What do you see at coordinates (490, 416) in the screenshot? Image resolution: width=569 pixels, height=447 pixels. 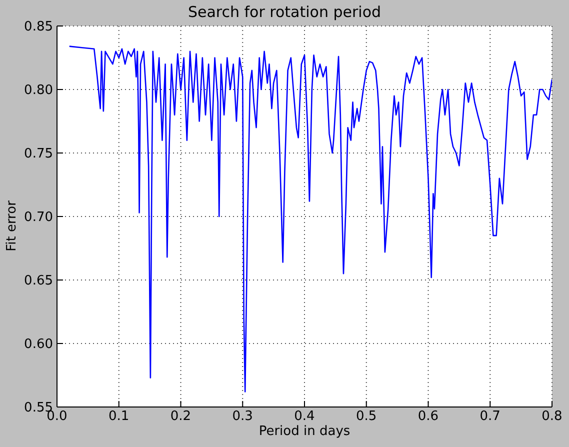 I see `x-tick-label: 0.7` at bounding box center [490, 416].